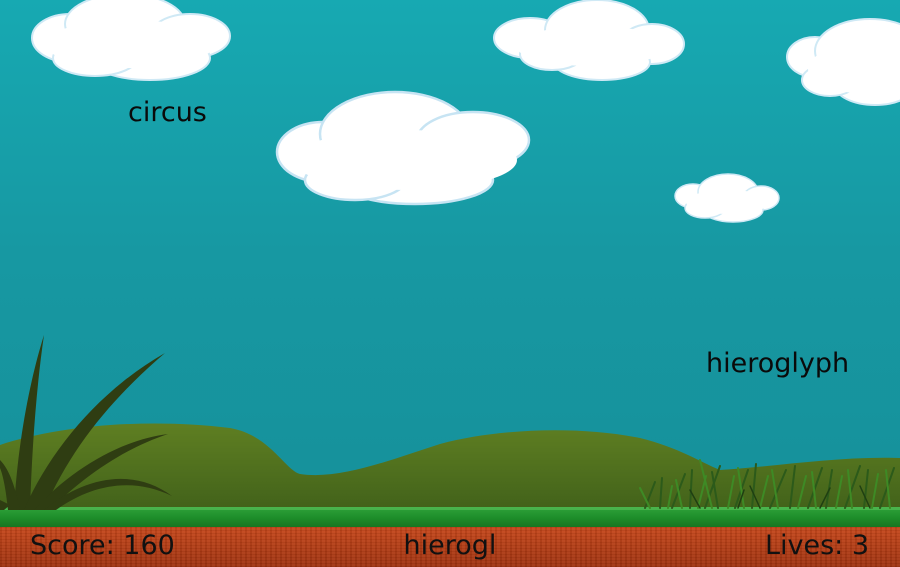  What do you see at coordinates (167, 112) in the screenshot?
I see `falling-word-circus: circus` at bounding box center [167, 112].